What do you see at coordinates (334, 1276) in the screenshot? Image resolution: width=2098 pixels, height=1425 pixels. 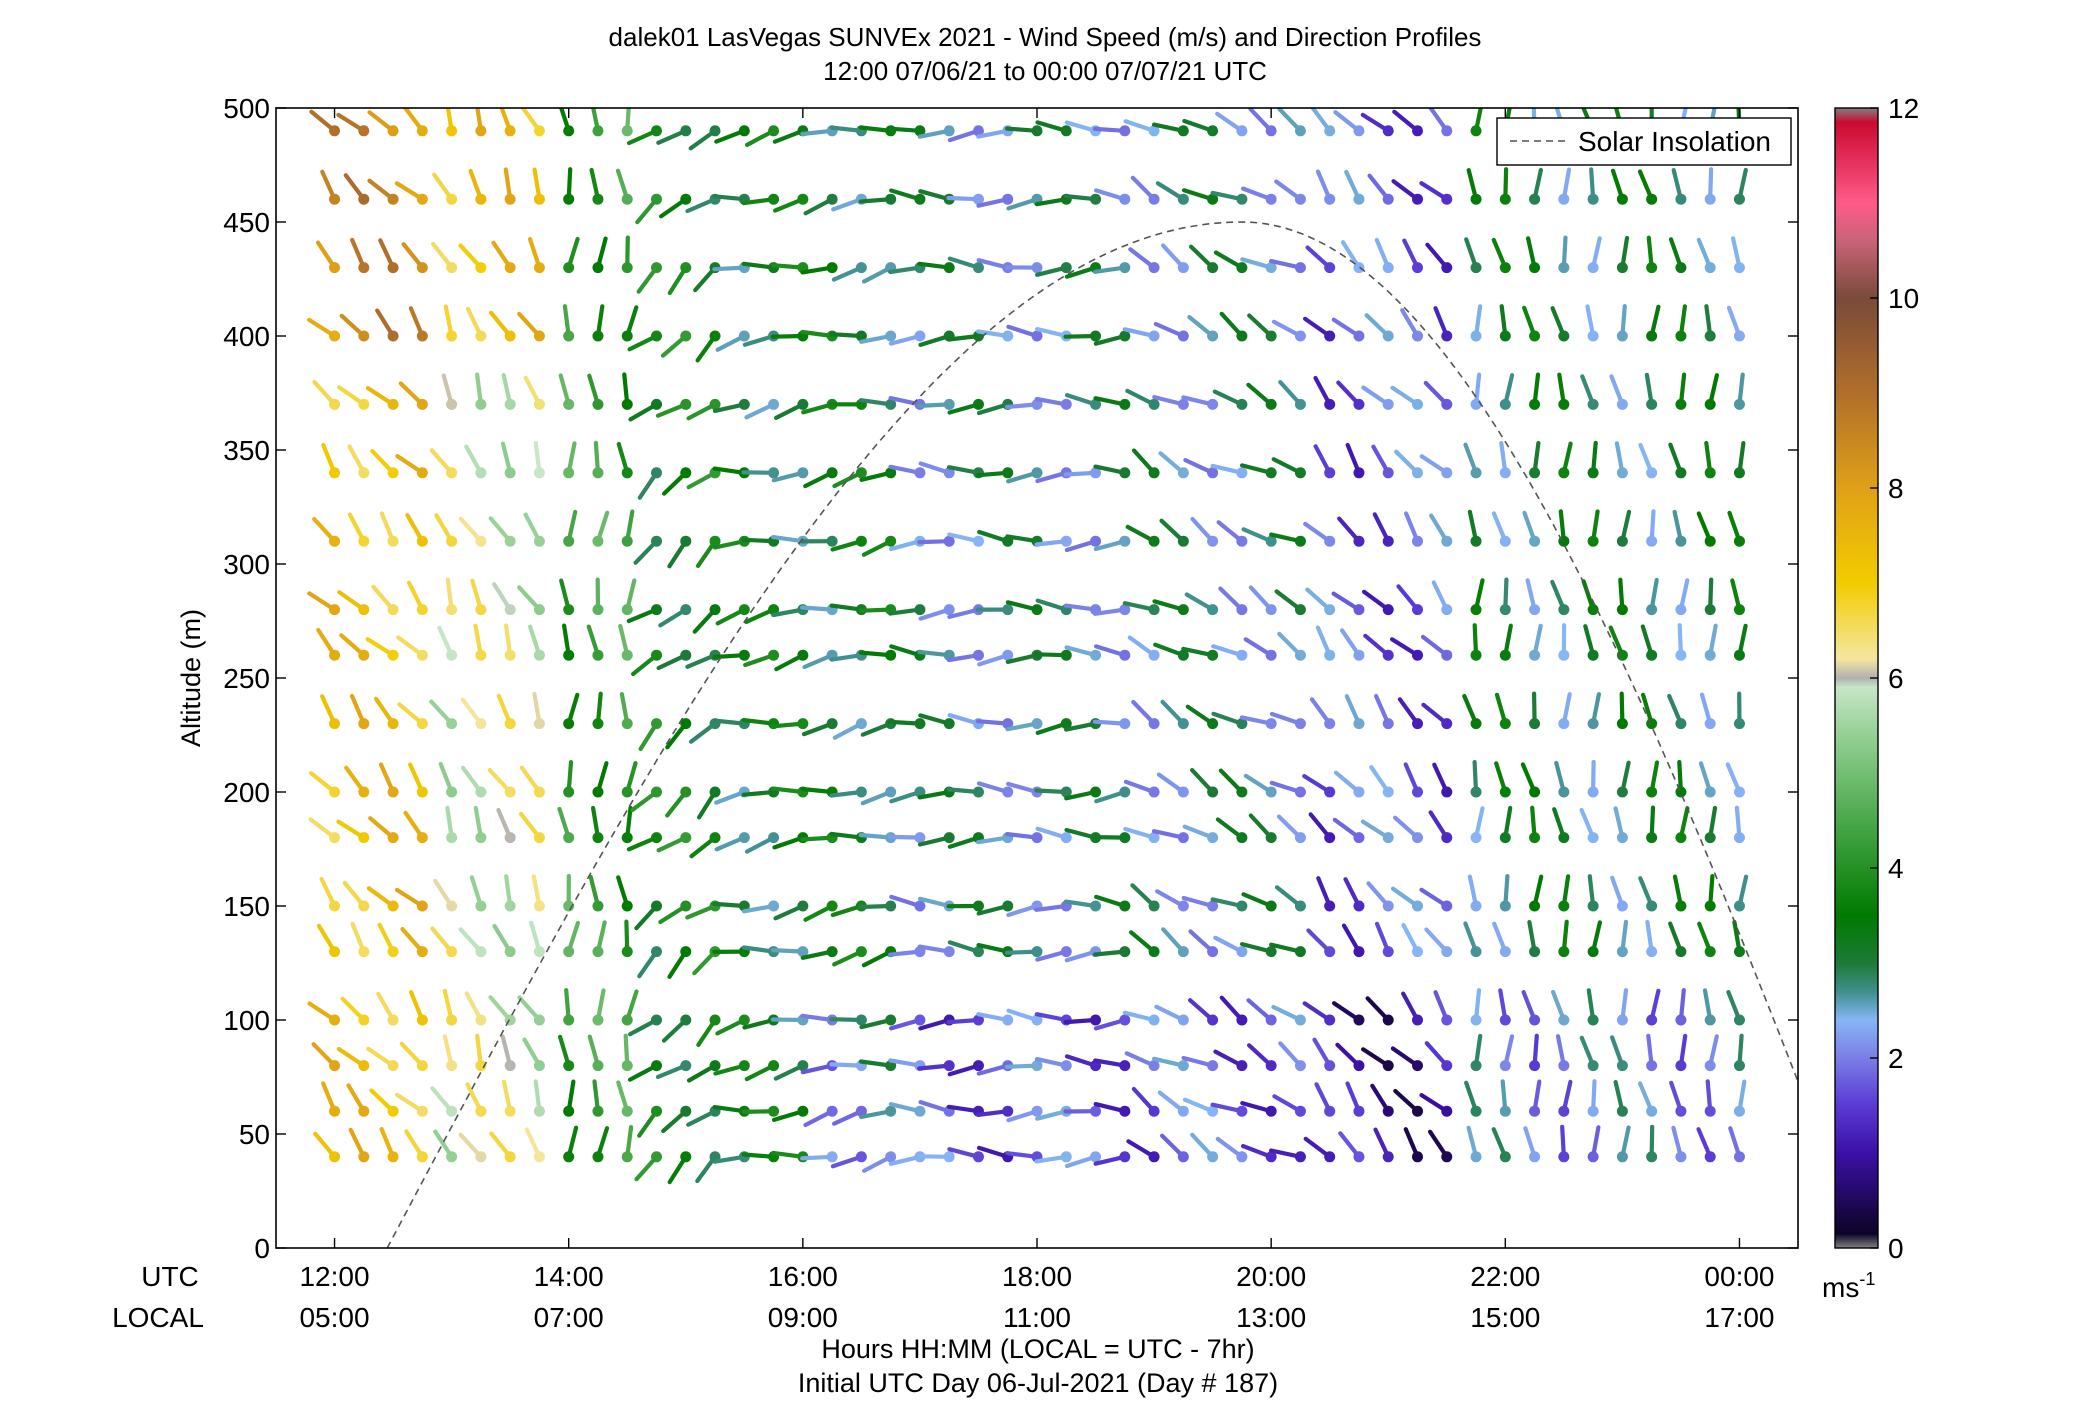 I see `x-tick-label-utc: 12:00` at bounding box center [334, 1276].